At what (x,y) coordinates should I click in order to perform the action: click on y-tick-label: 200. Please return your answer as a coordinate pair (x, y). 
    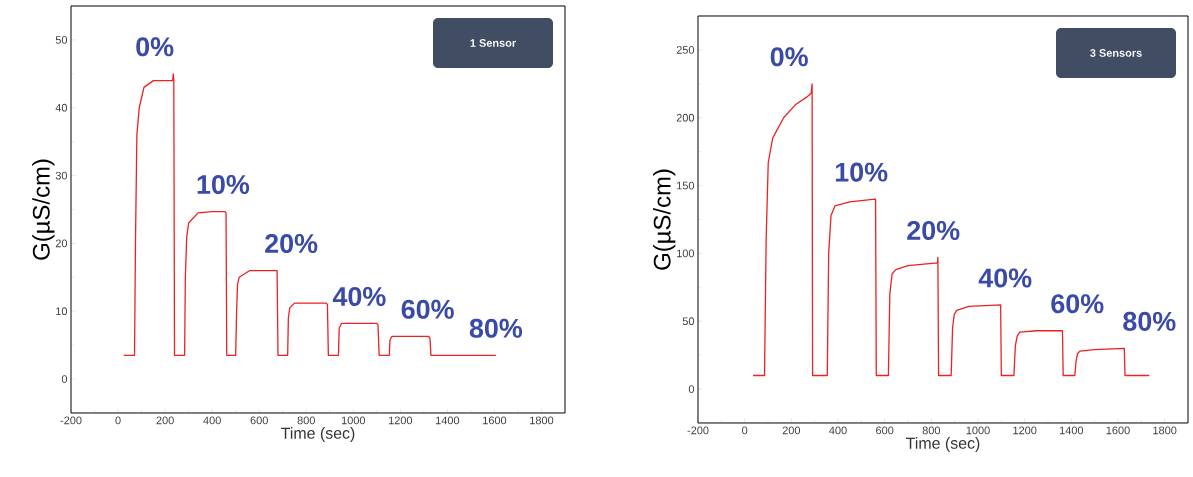
    Looking at the image, I should click on (685, 117).